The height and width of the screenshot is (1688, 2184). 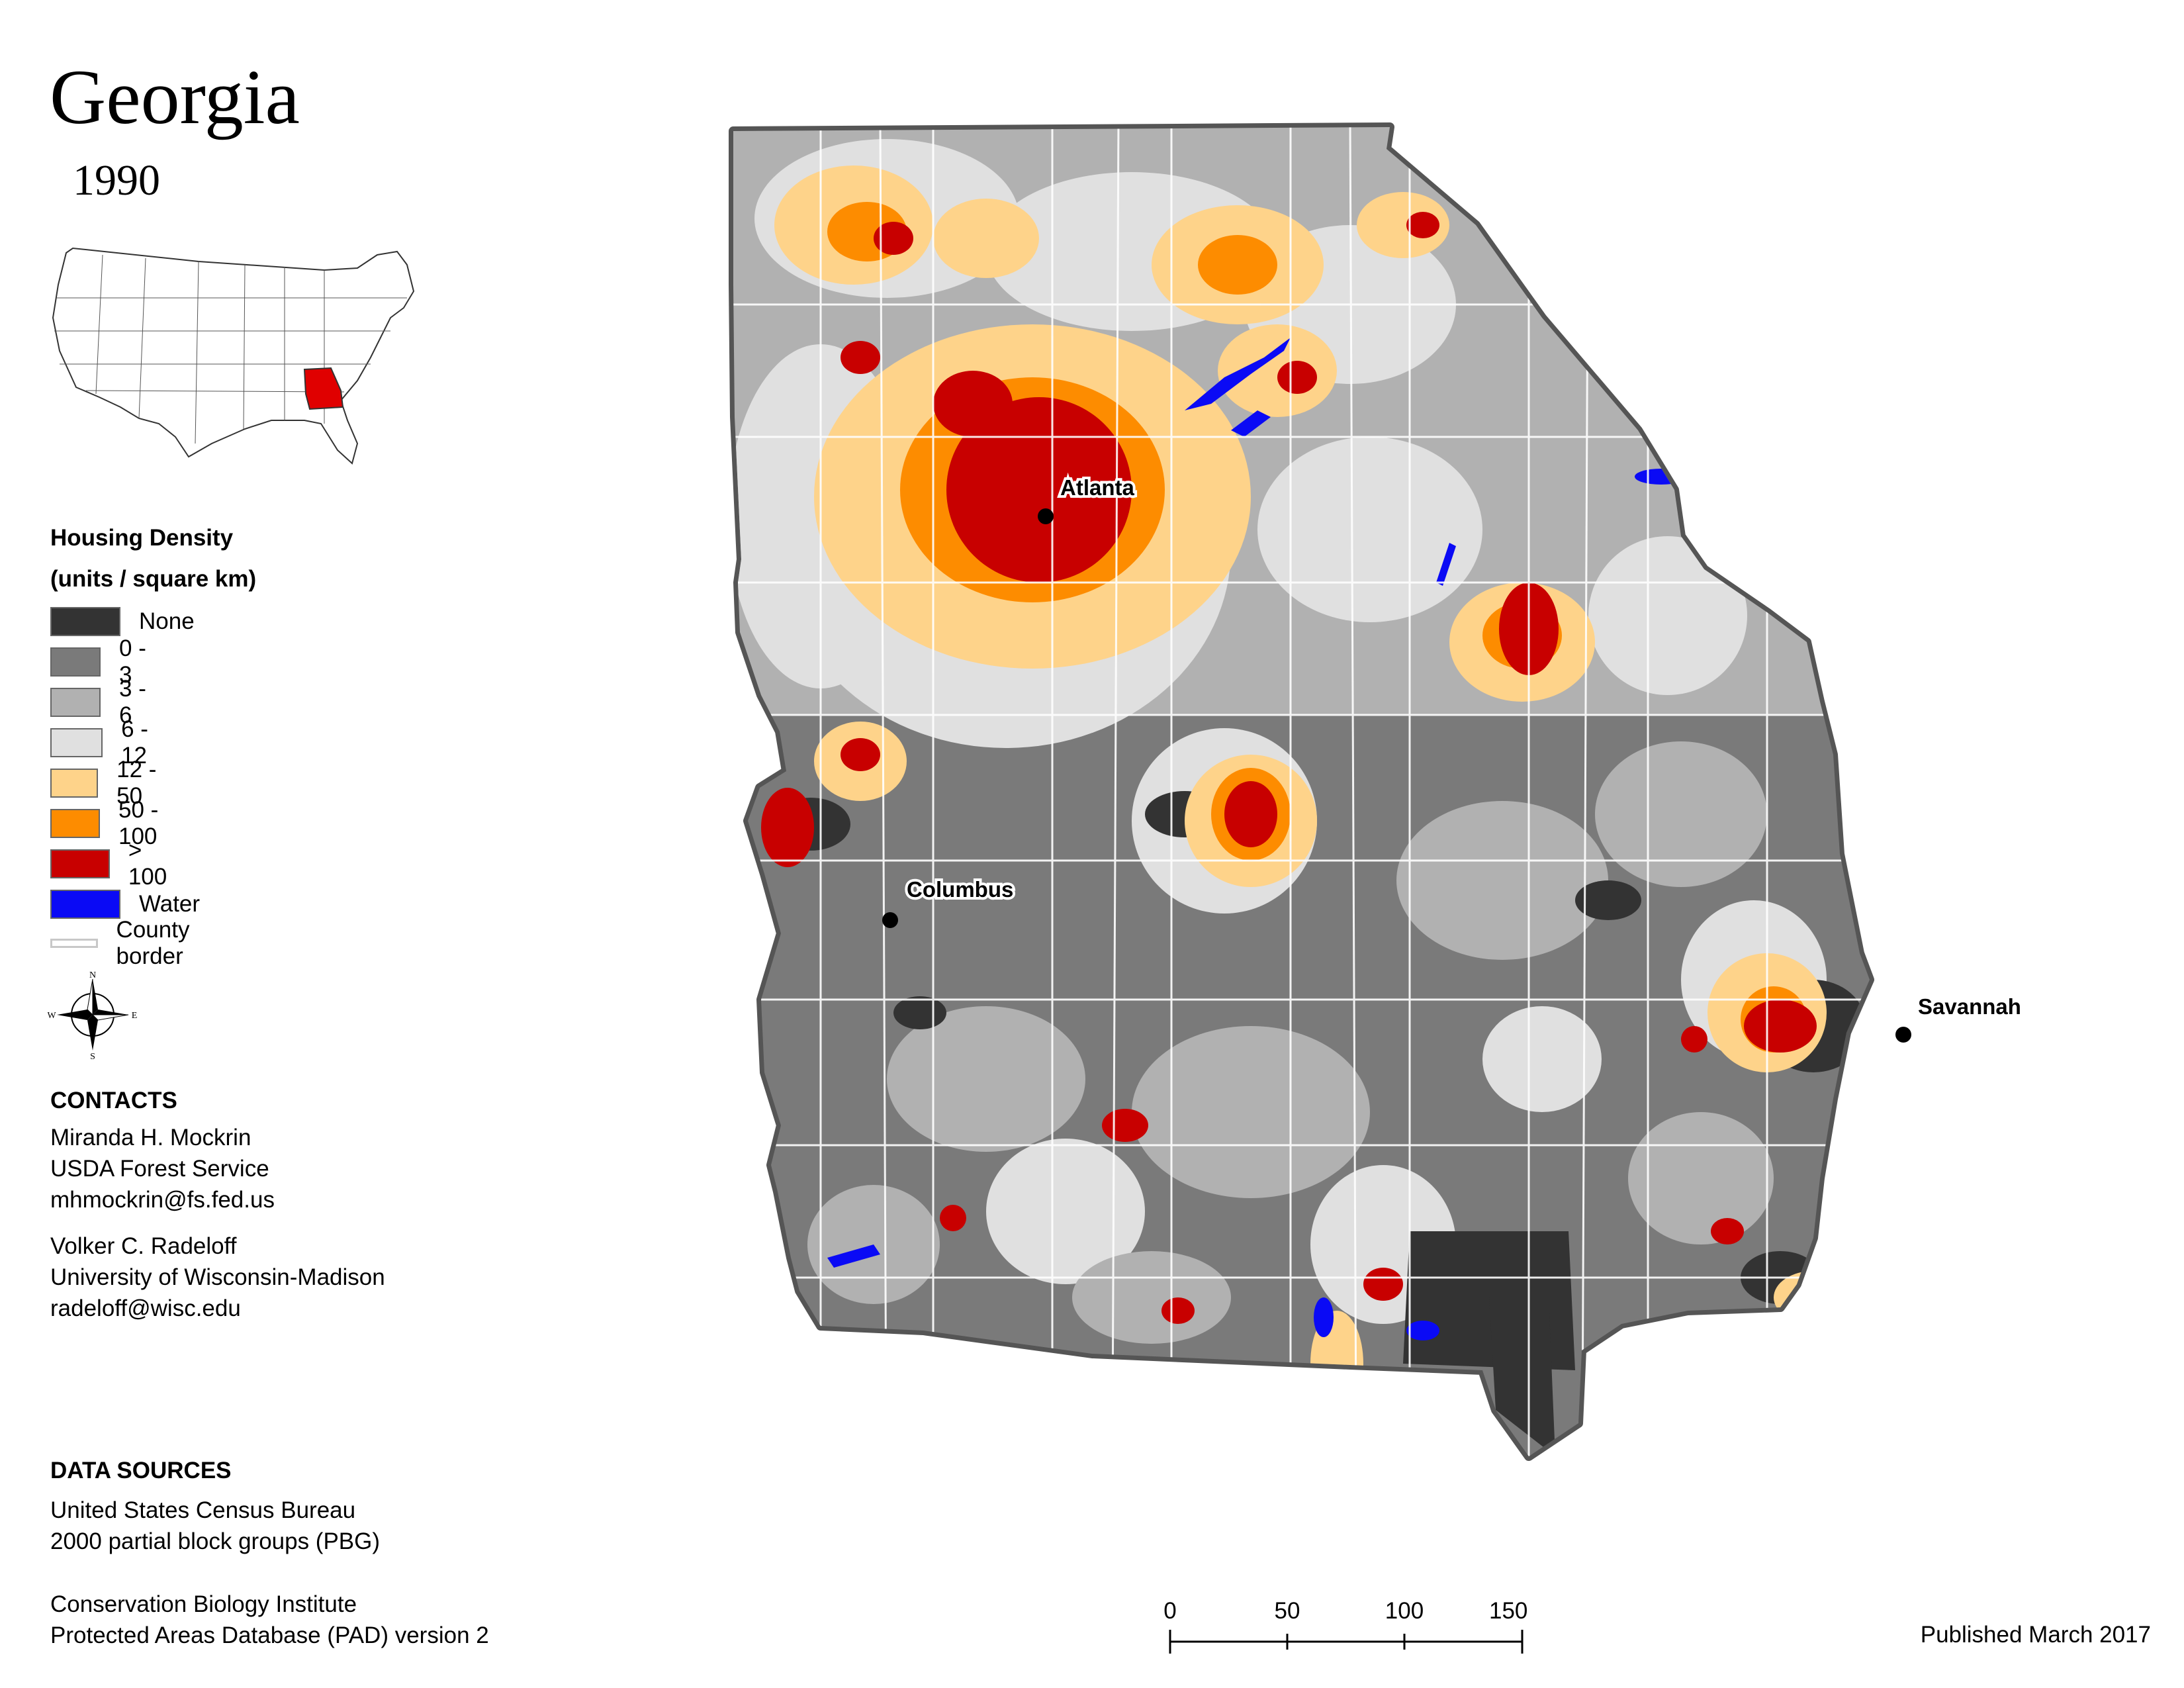 What do you see at coordinates (108, 783) in the screenshot?
I see `legend-item-12-50: 12 - 50` at bounding box center [108, 783].